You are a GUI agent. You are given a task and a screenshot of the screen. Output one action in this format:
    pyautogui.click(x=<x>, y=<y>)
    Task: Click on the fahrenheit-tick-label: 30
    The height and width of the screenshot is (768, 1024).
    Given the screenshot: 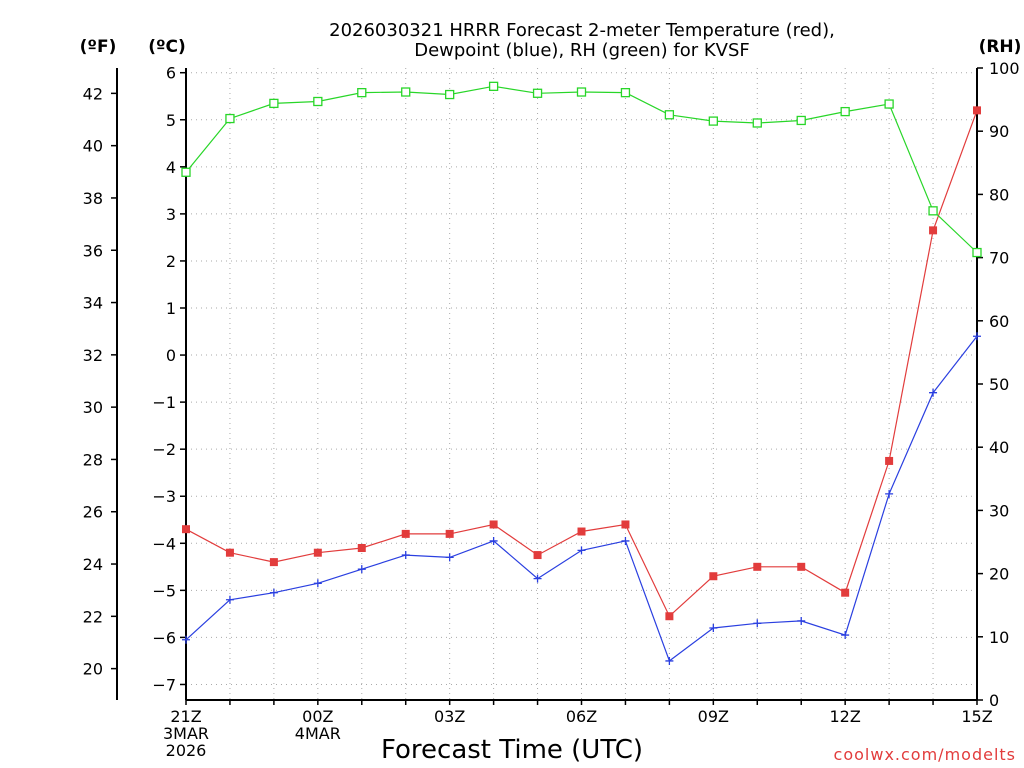 What is the action you would take?
    pyautogui.click(x=93, y=407)
    